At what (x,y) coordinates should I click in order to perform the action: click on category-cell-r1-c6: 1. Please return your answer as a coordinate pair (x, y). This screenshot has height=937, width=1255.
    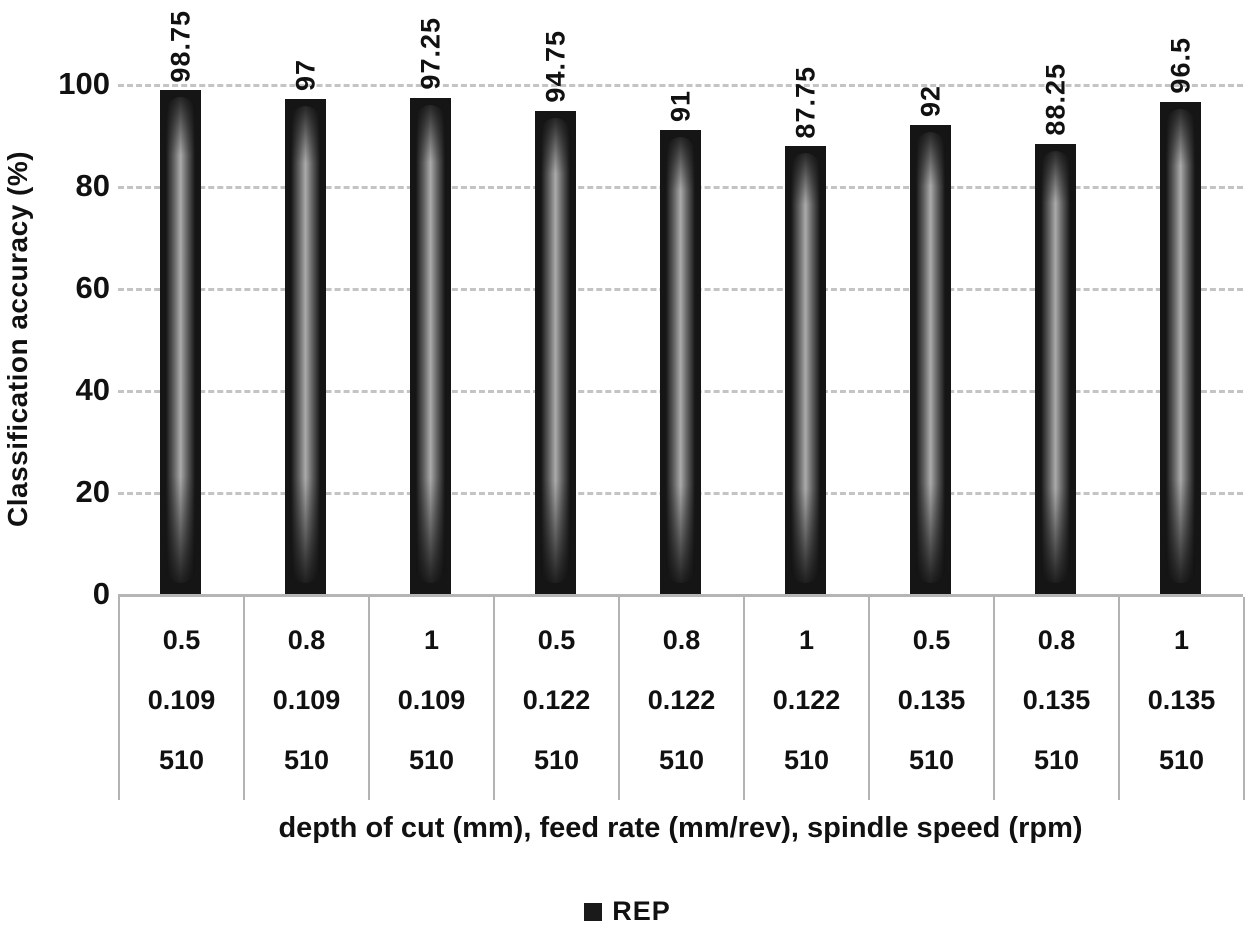
    Looking at the image, I should click on (806, 640).